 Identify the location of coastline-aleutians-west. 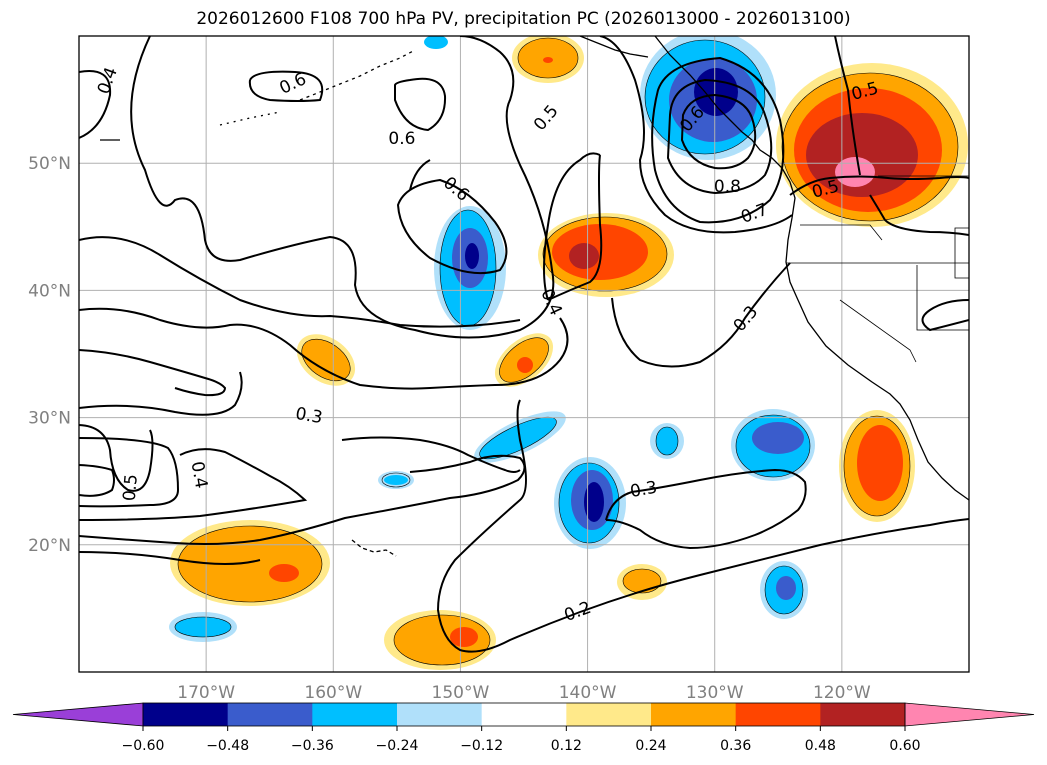
(250, 118).